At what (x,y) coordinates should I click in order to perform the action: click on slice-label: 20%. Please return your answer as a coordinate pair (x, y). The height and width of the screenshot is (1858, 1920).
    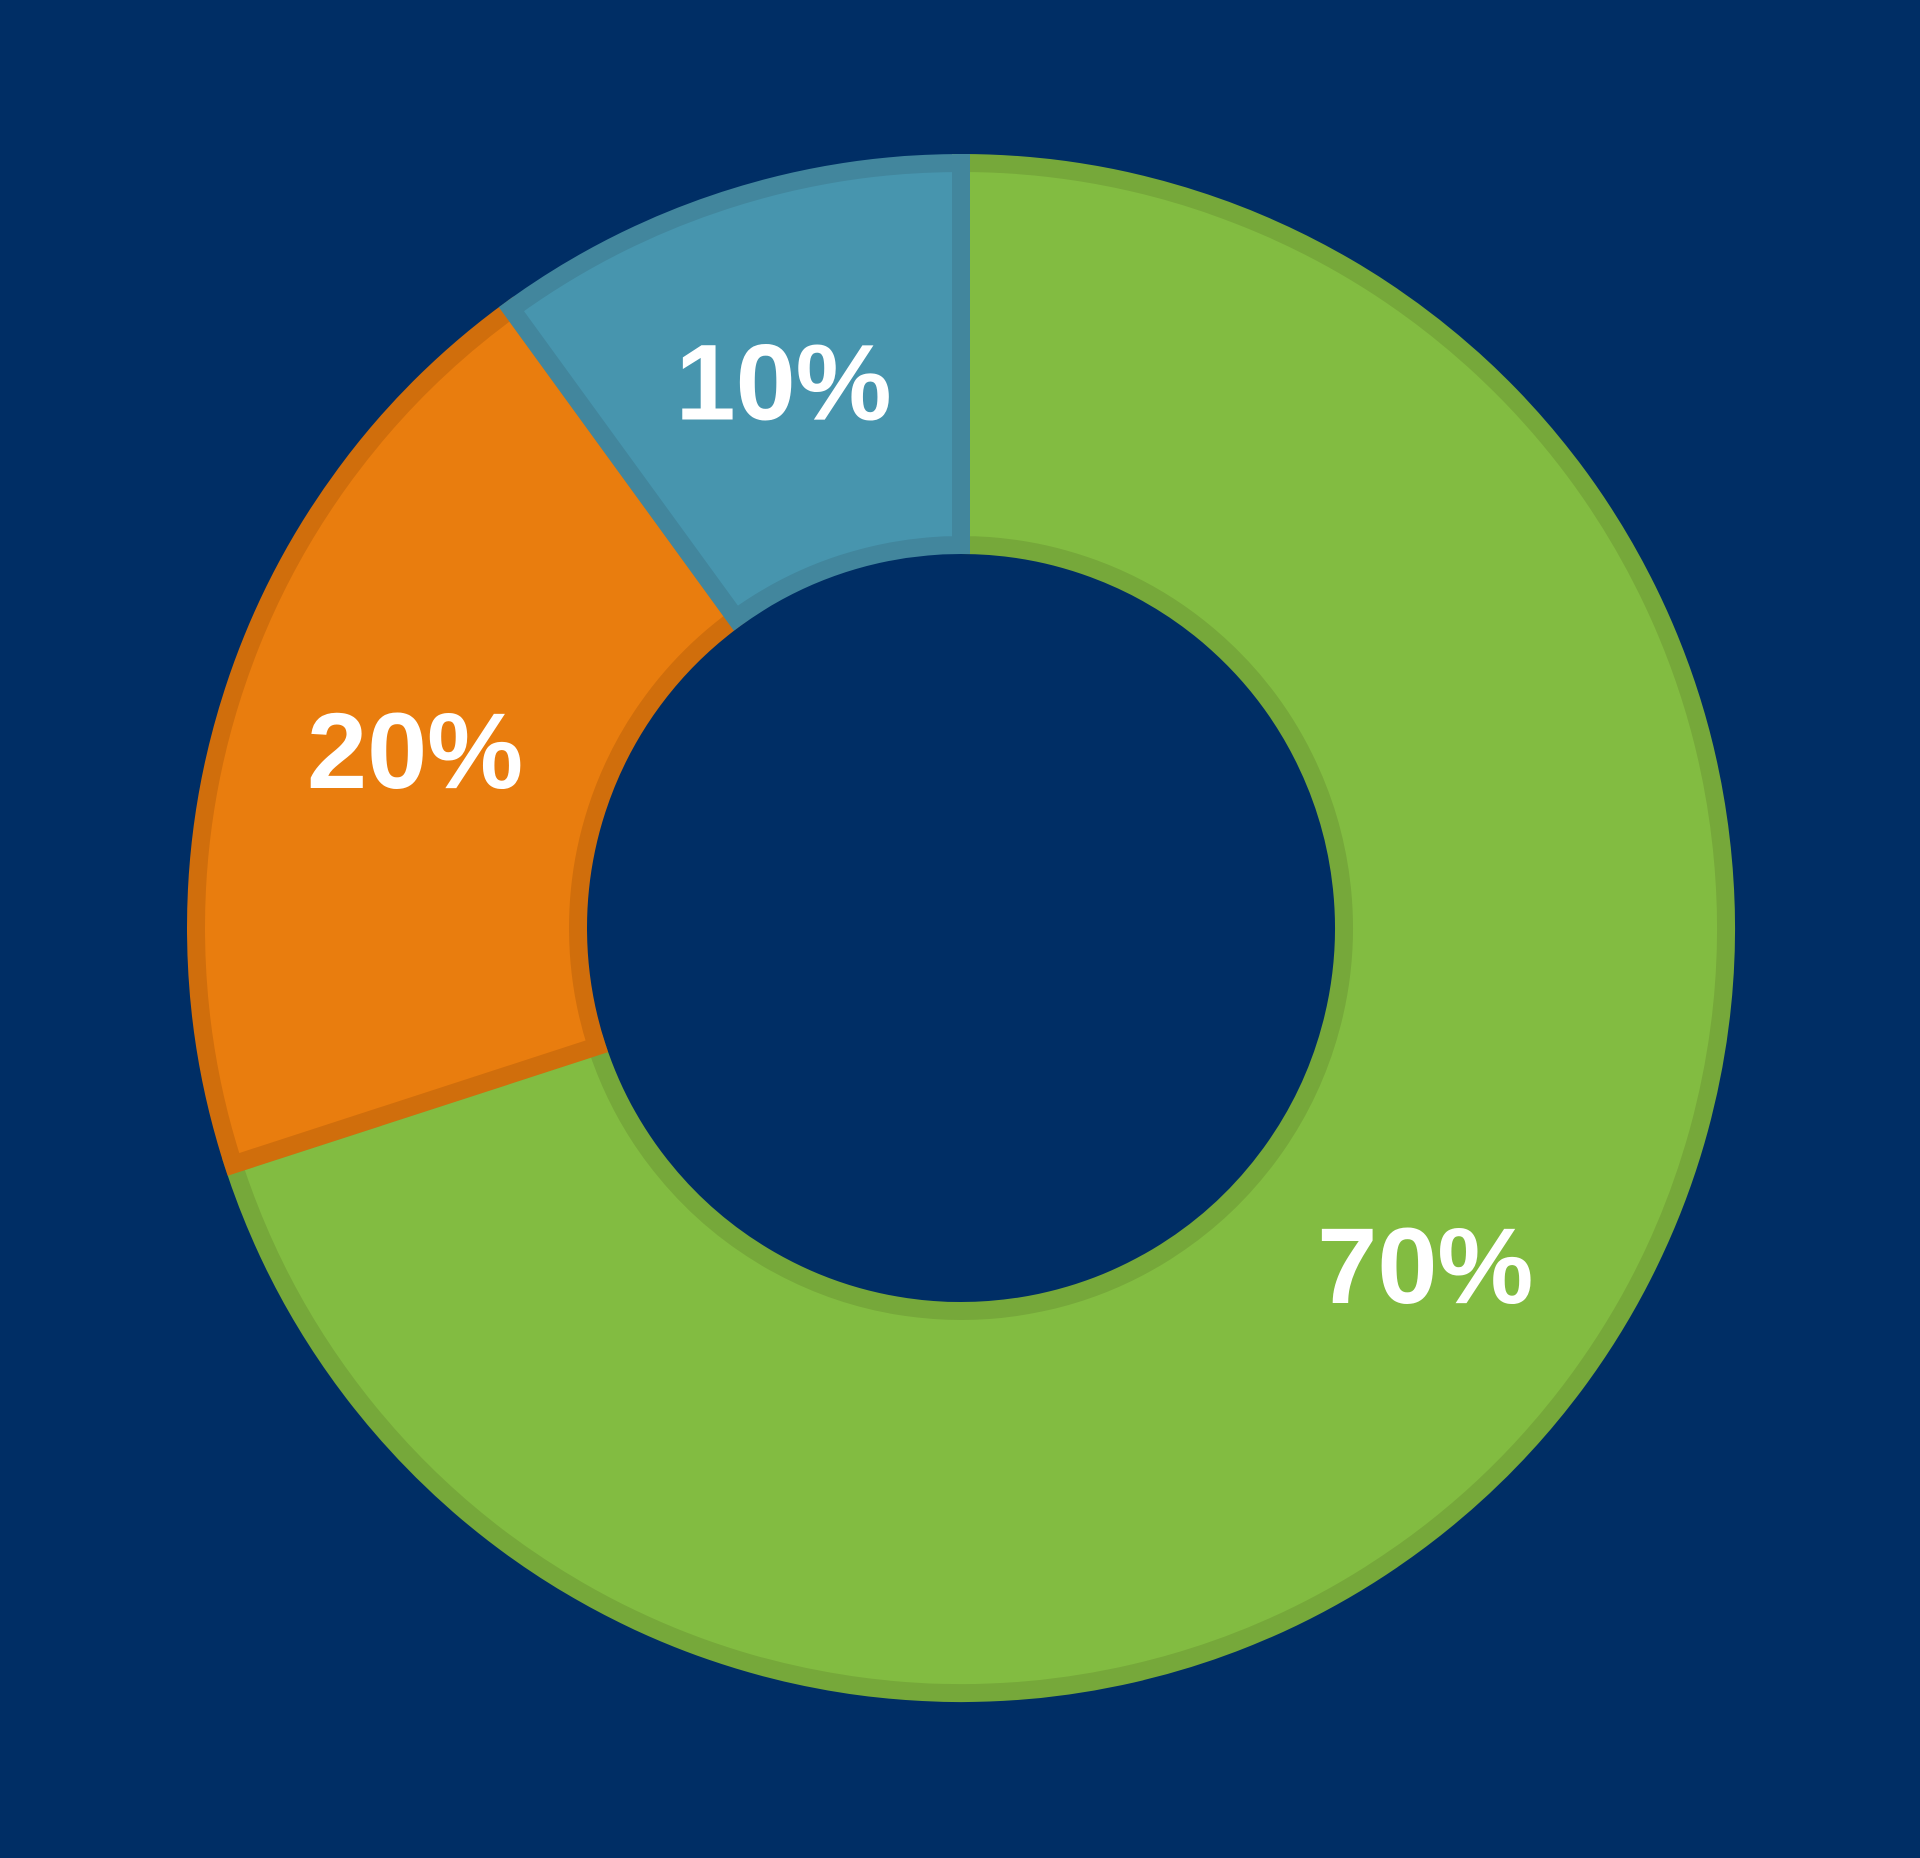
    Looking at the image, I should click on (415, 750).